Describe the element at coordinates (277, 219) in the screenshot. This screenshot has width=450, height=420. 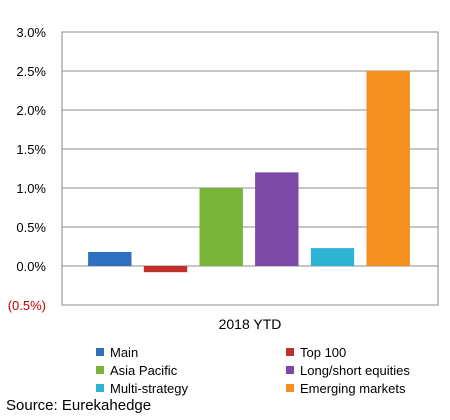
I see `bar-long-short-equities` at that location.